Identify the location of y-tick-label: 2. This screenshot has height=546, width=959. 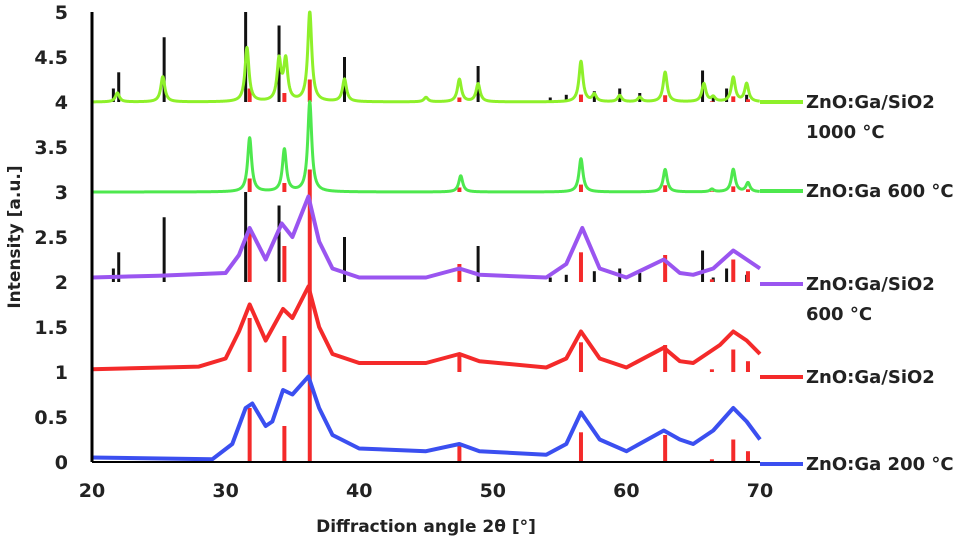
(61, 283).